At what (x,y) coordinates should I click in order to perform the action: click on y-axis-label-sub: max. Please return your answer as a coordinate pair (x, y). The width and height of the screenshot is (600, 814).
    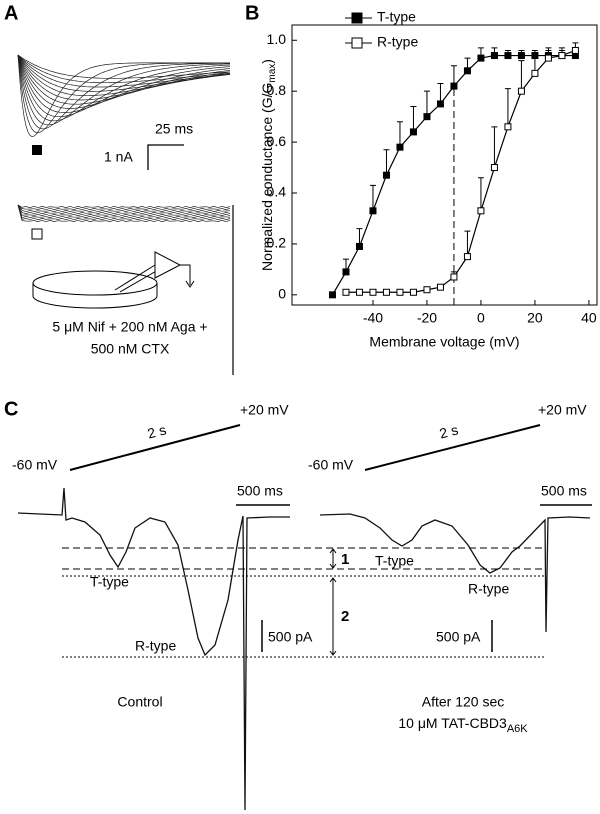
    Looking at the image, I should click on (272, 73).